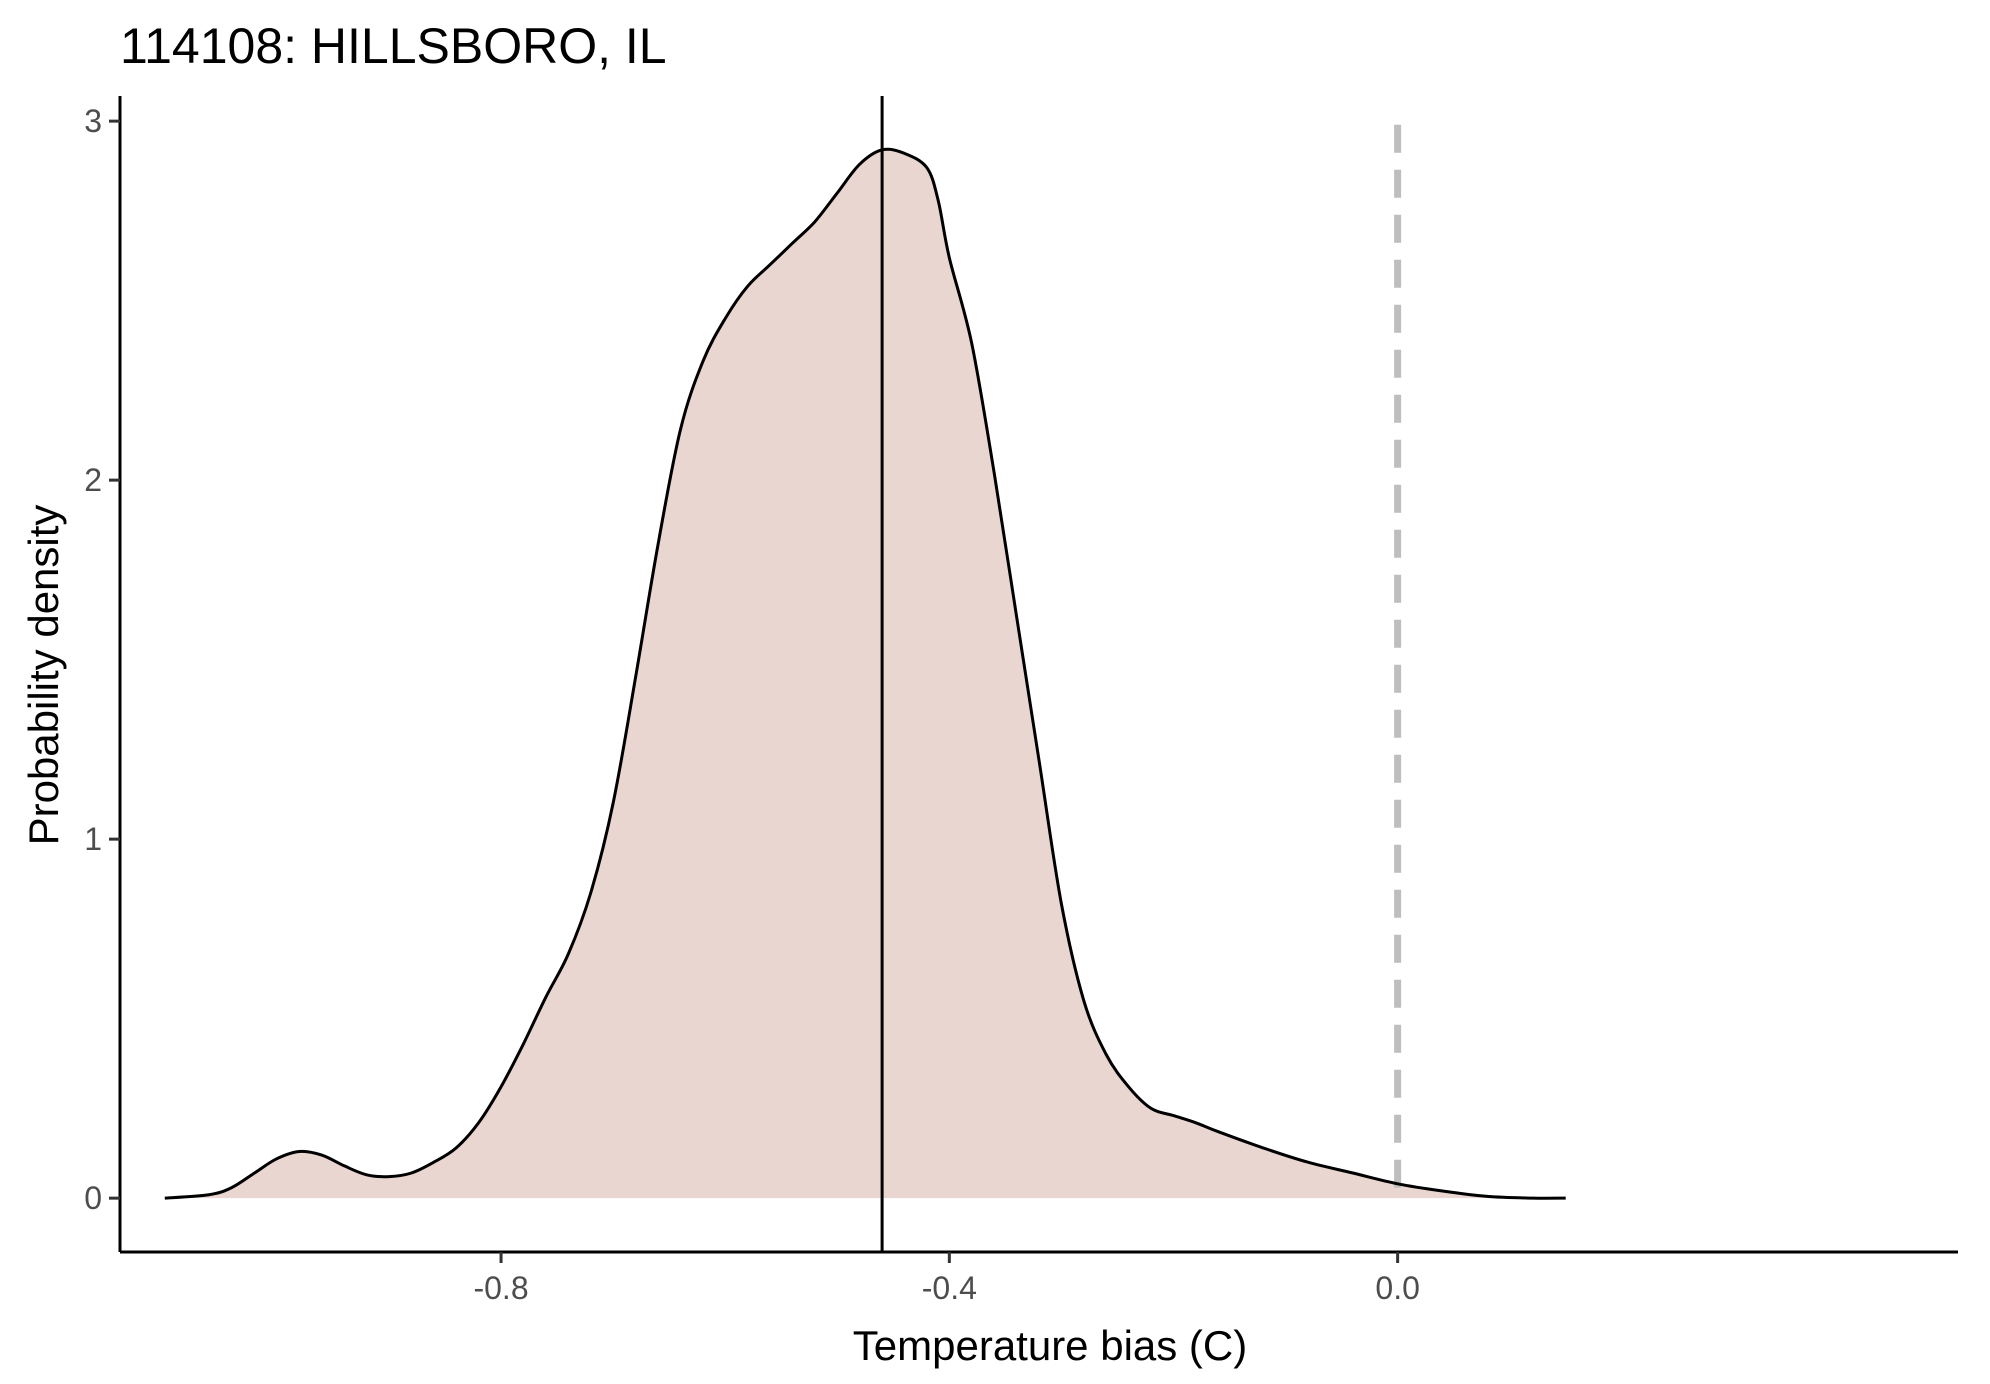 This screenshot has width=1990, height=1384. What do you see at coordinates (393, 46) in the screenshot?
I see `chart-title: 114108: HILLSBORO, IL` at bounding box center [393, 46].